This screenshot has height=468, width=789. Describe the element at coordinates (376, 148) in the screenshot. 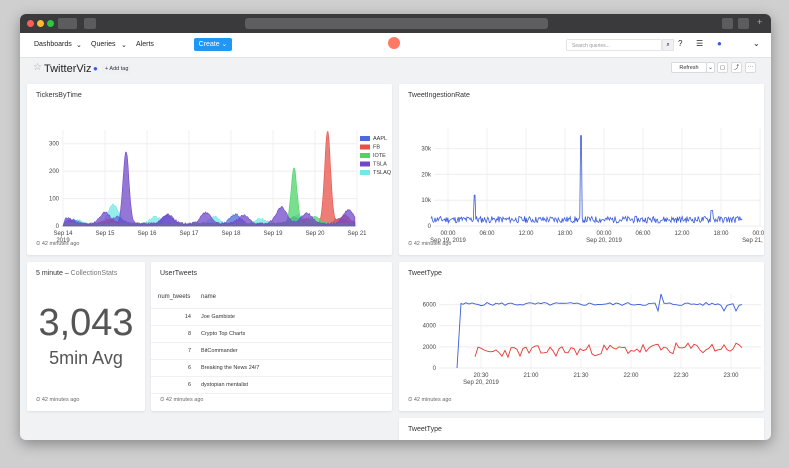

I see `legend-label: FB` at that location.